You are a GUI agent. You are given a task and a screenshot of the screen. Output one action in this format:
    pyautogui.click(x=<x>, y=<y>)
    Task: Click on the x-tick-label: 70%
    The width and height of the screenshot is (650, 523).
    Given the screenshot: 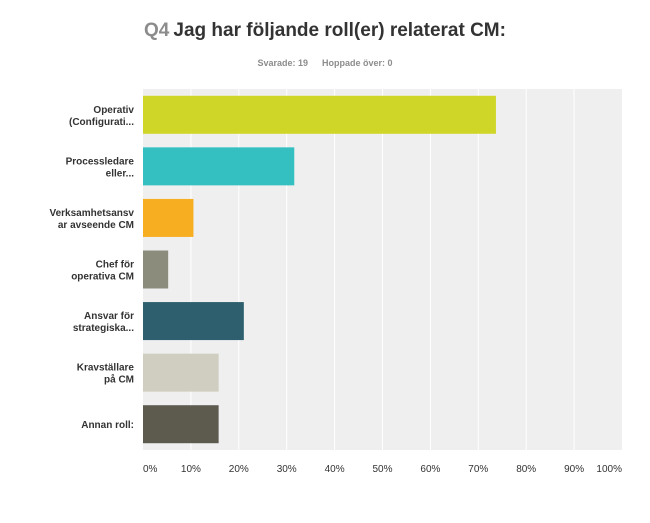 What is the action you would take?
    pyautogui.click(x=478, y=469)
    